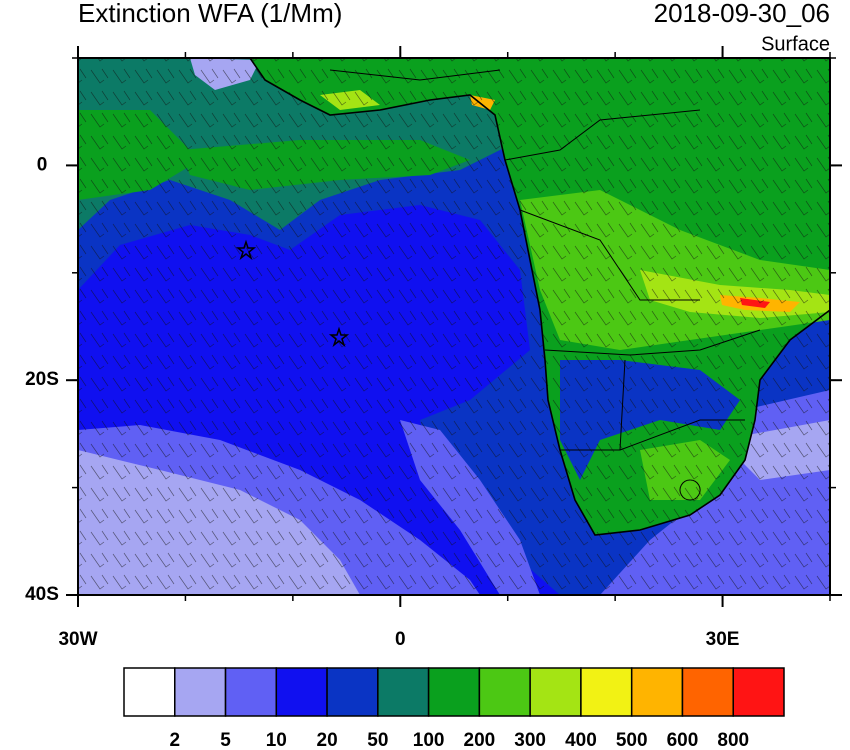 Image resolution: width=850 pixels, height=750 pixels. I want to click on colorbar-label: 100, so click(429, 740).